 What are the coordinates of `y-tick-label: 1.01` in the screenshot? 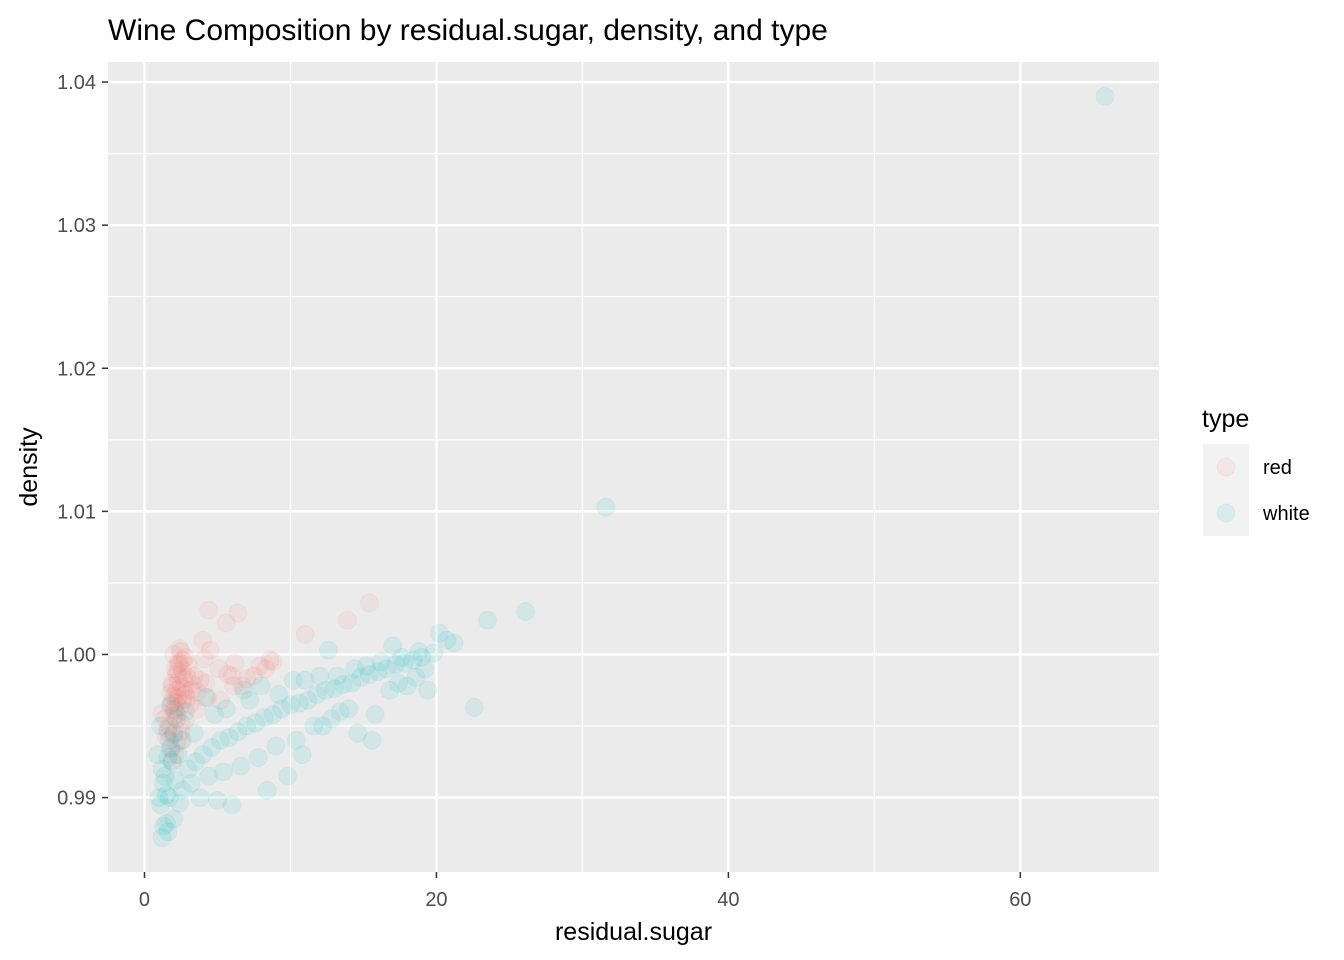 It's located at (76, 512).